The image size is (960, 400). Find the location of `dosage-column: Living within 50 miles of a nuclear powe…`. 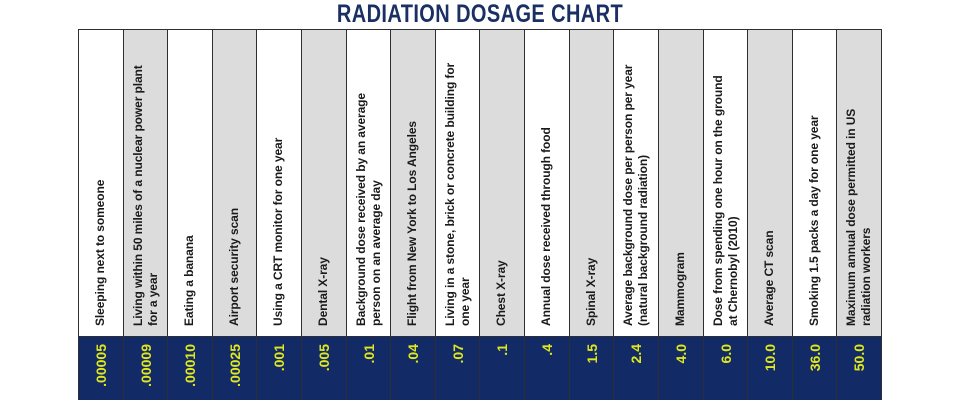

dosage-column: Living within 50 miles of a nuclear powe… is located at coordinates (146, 215).